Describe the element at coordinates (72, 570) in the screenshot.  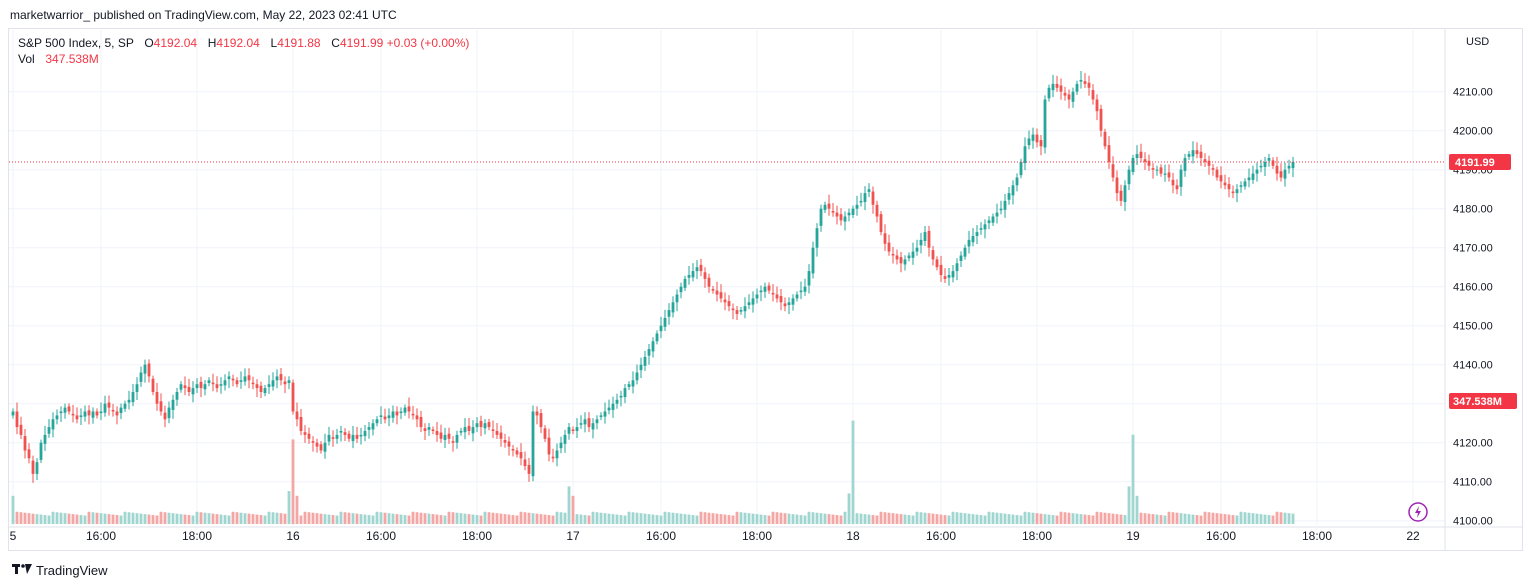
I see `footer-brand-label: TradingView` at that location.